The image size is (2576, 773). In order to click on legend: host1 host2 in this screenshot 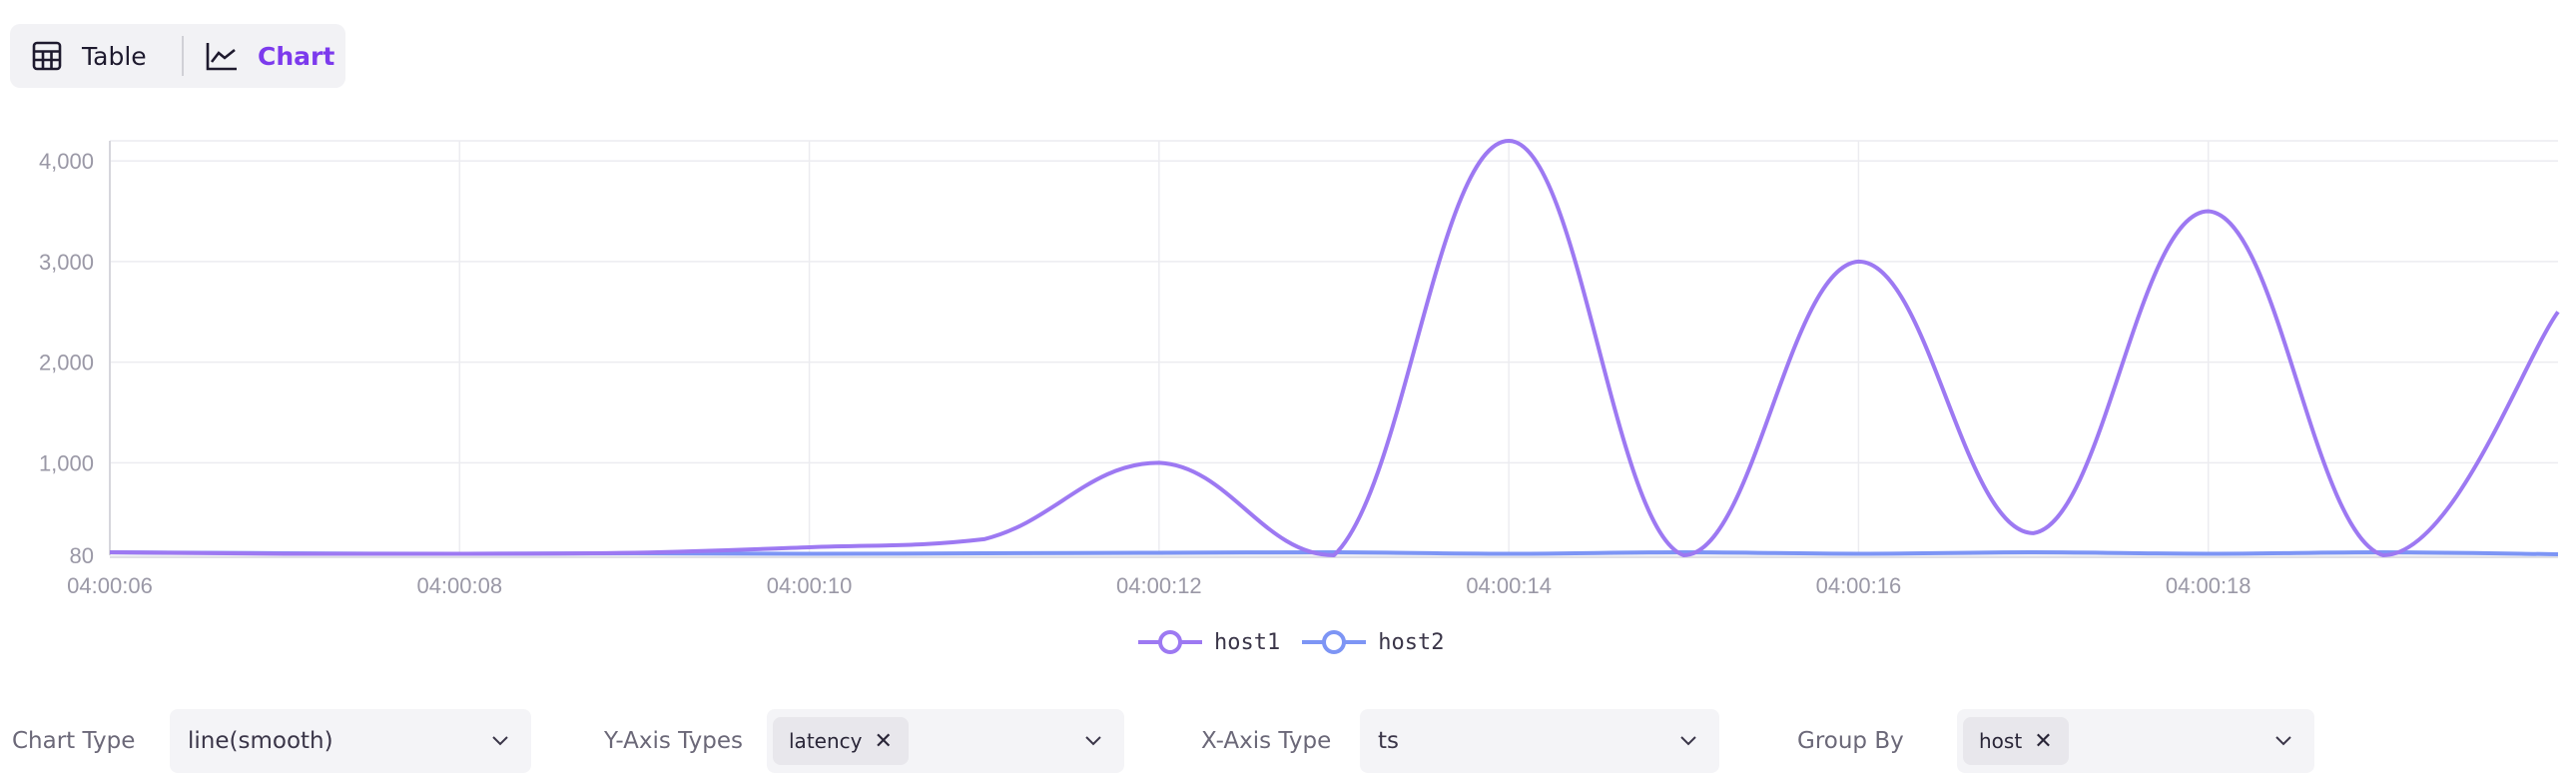, I will do `click(1302, 642)`.